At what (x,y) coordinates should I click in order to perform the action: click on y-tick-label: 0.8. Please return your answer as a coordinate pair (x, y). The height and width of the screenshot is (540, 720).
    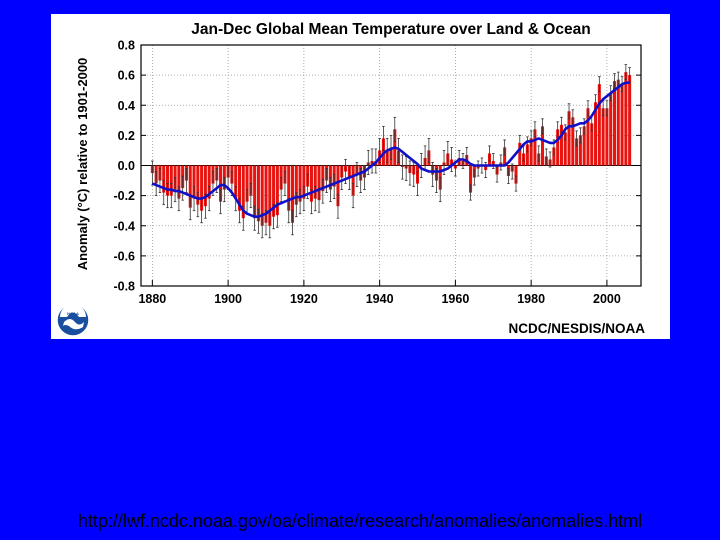
    Looking at the image, I should click on (126, 46).